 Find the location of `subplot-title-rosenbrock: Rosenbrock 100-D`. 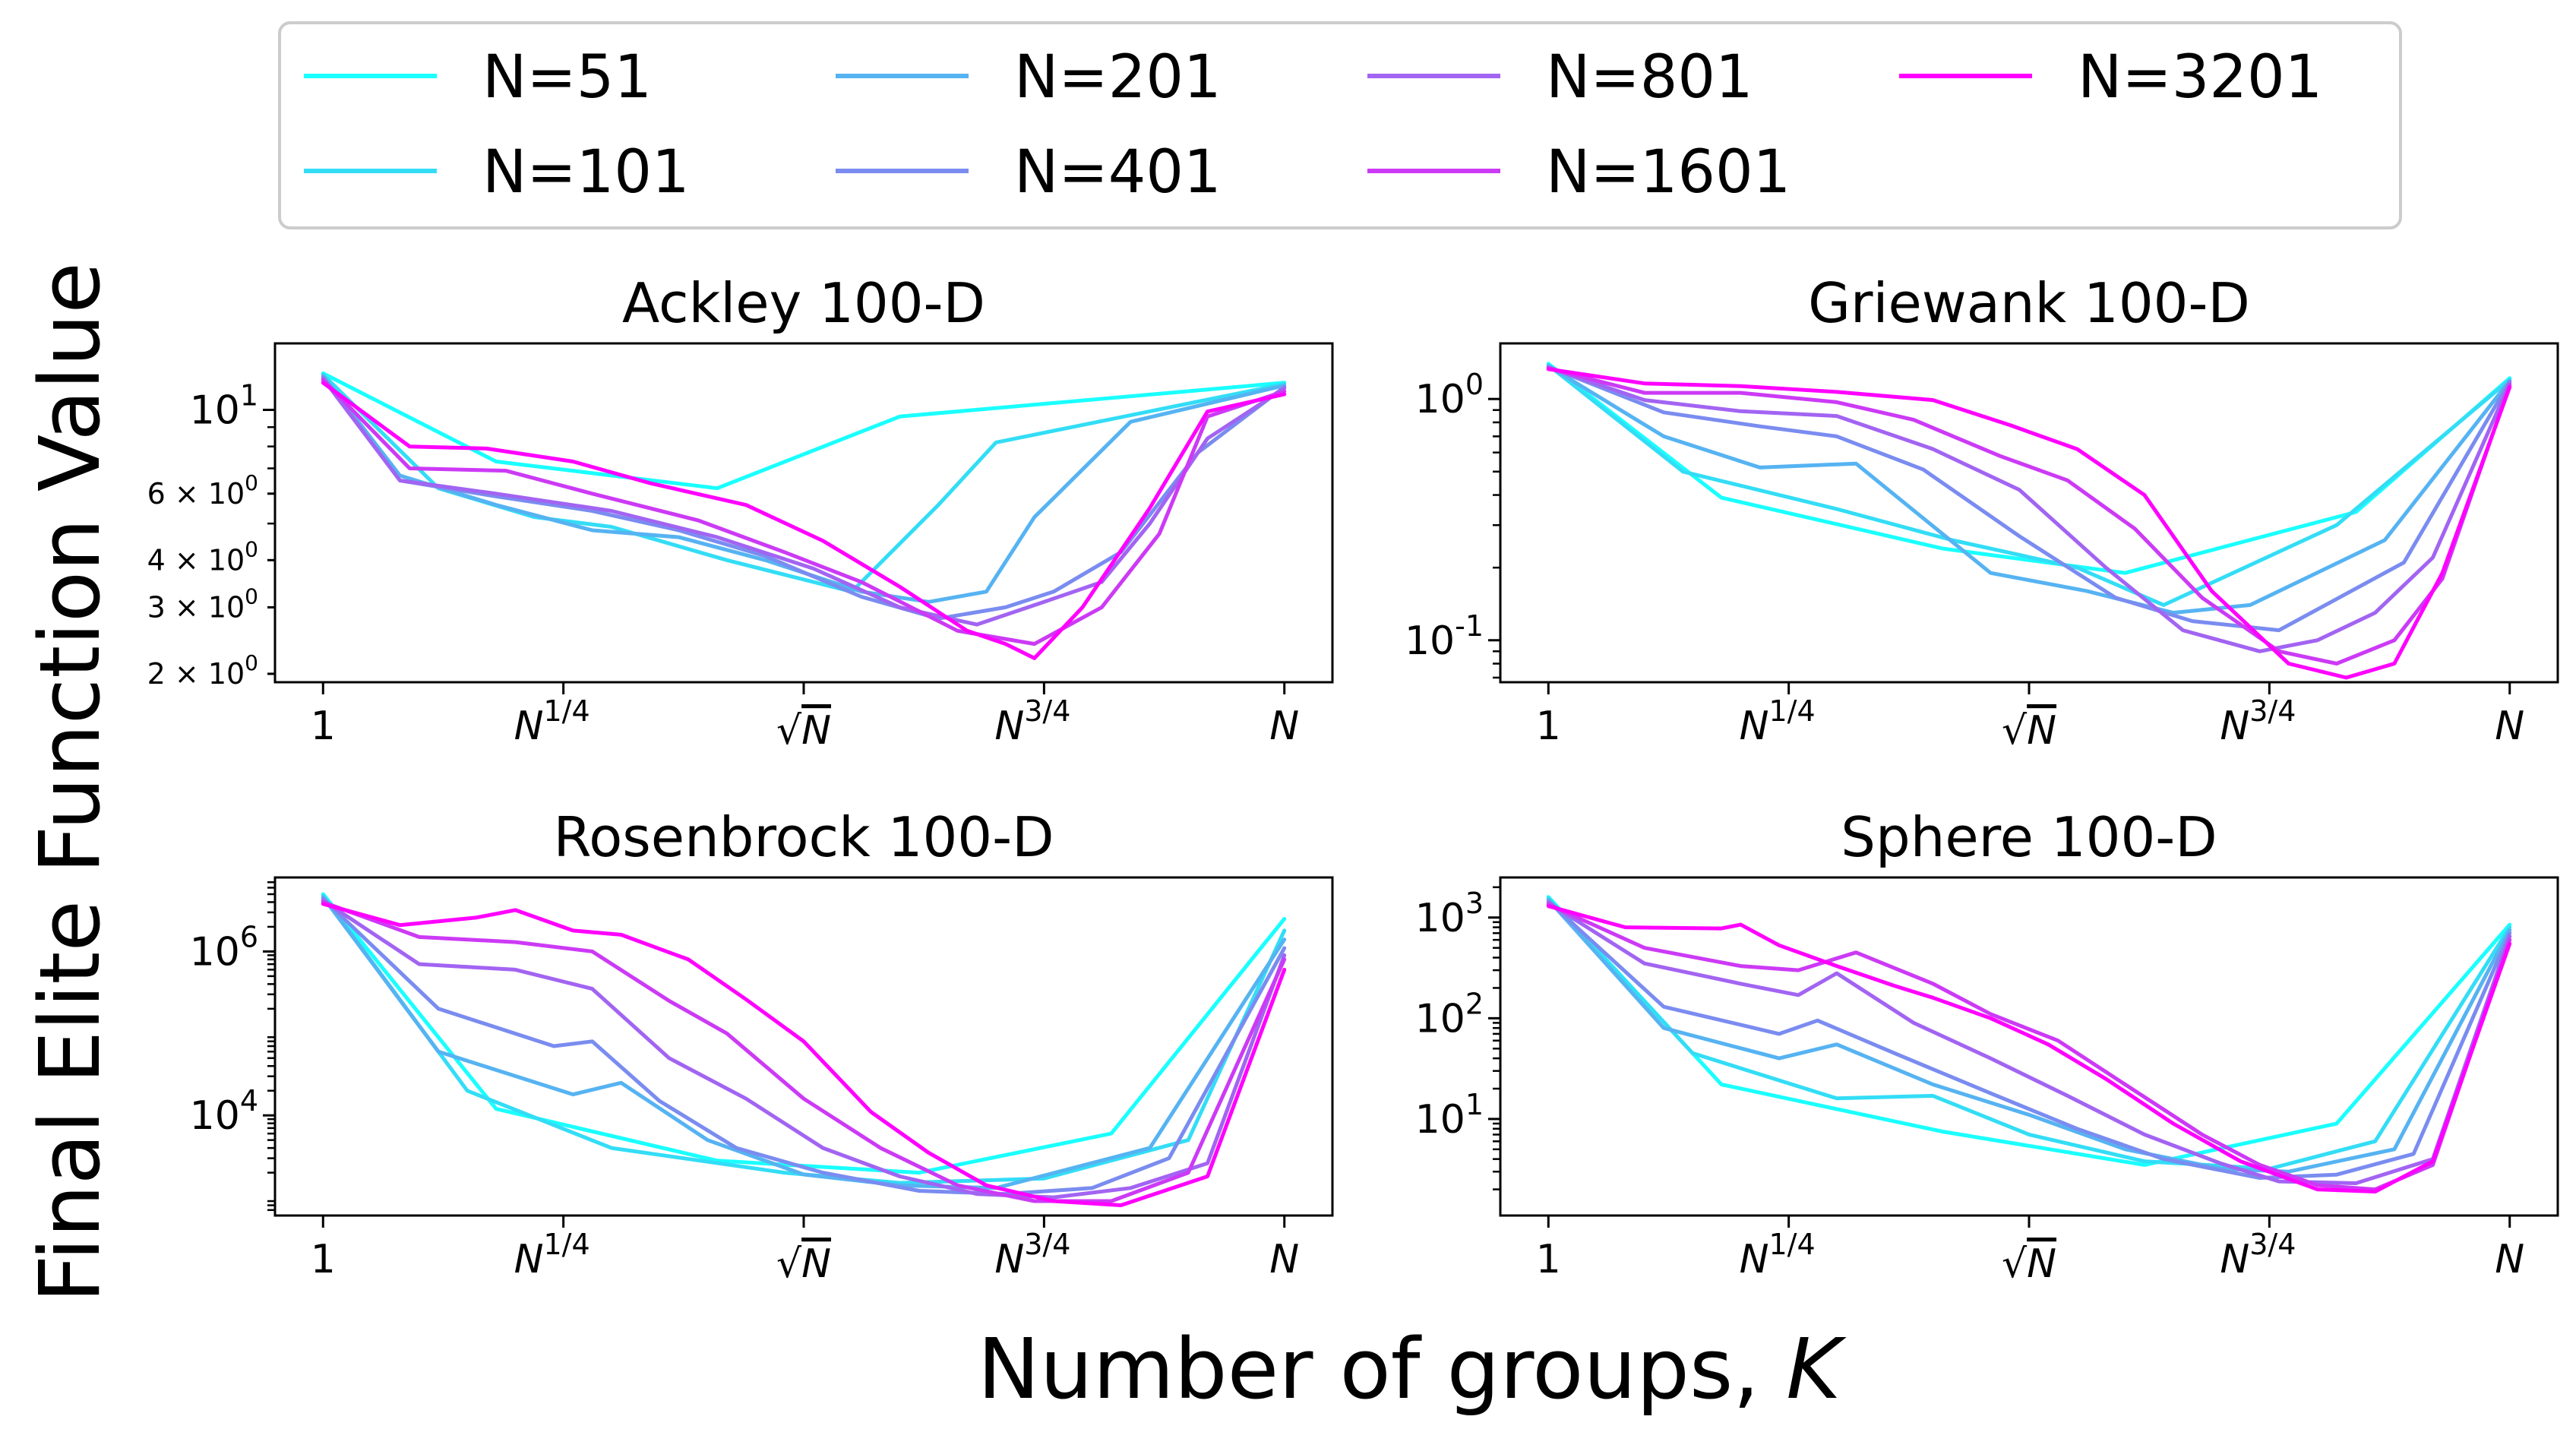

subplot-title-rosenbrock: Rosenbrock 100-D is located at coordinates (803, 837).